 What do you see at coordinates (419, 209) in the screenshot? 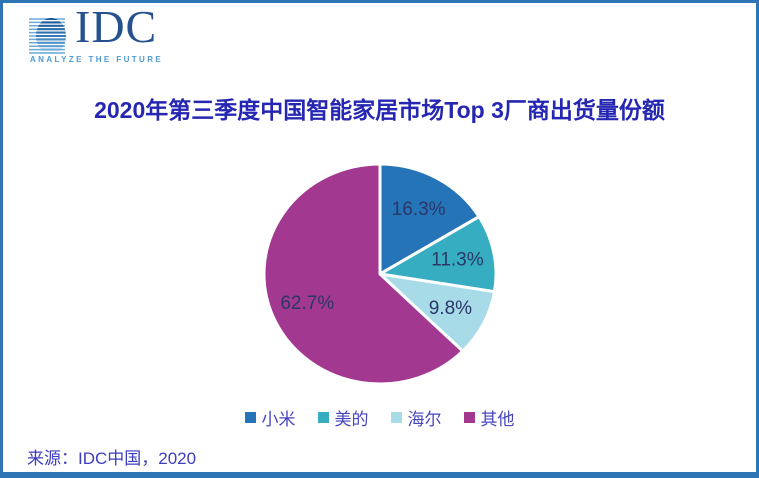
I see `slice-label-0: 16.3%` at bounding box center [419, 209].